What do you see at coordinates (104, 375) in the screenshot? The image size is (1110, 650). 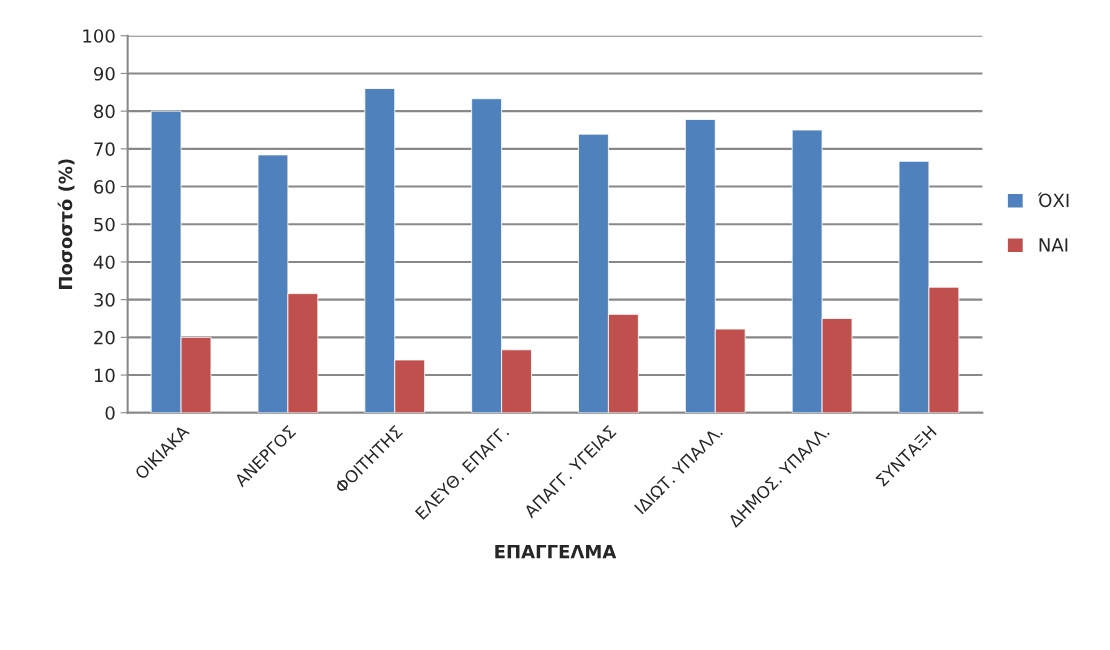 I see `y-tick-label: 10` at bounding box center [104, 375].